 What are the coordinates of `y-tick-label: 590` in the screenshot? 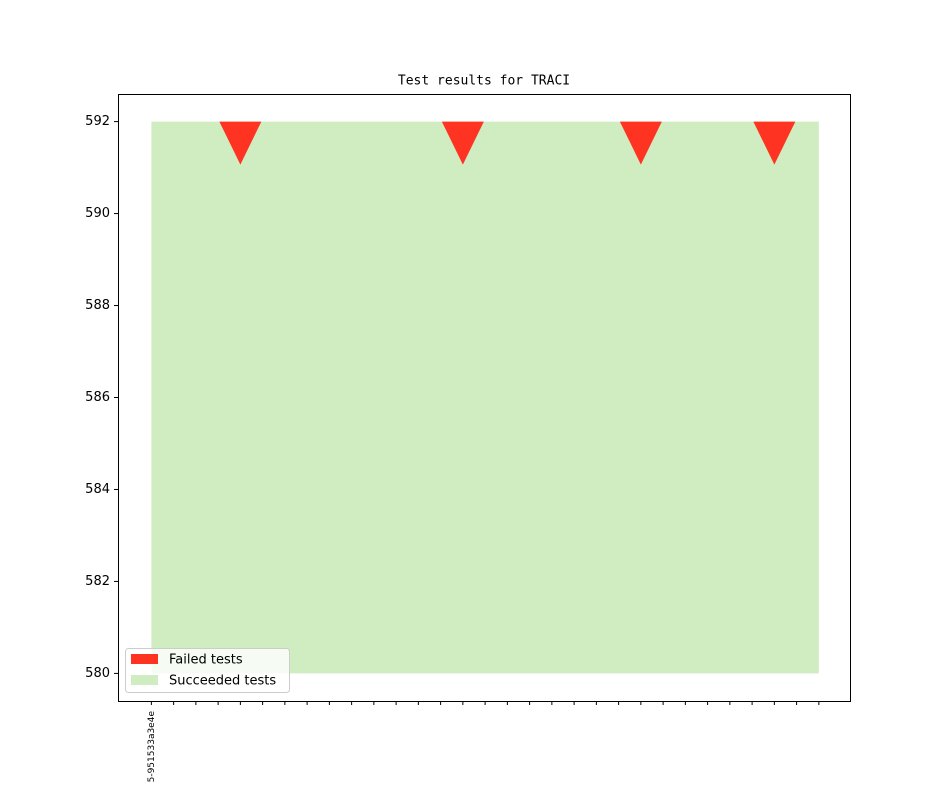 It's located at (97, 213).